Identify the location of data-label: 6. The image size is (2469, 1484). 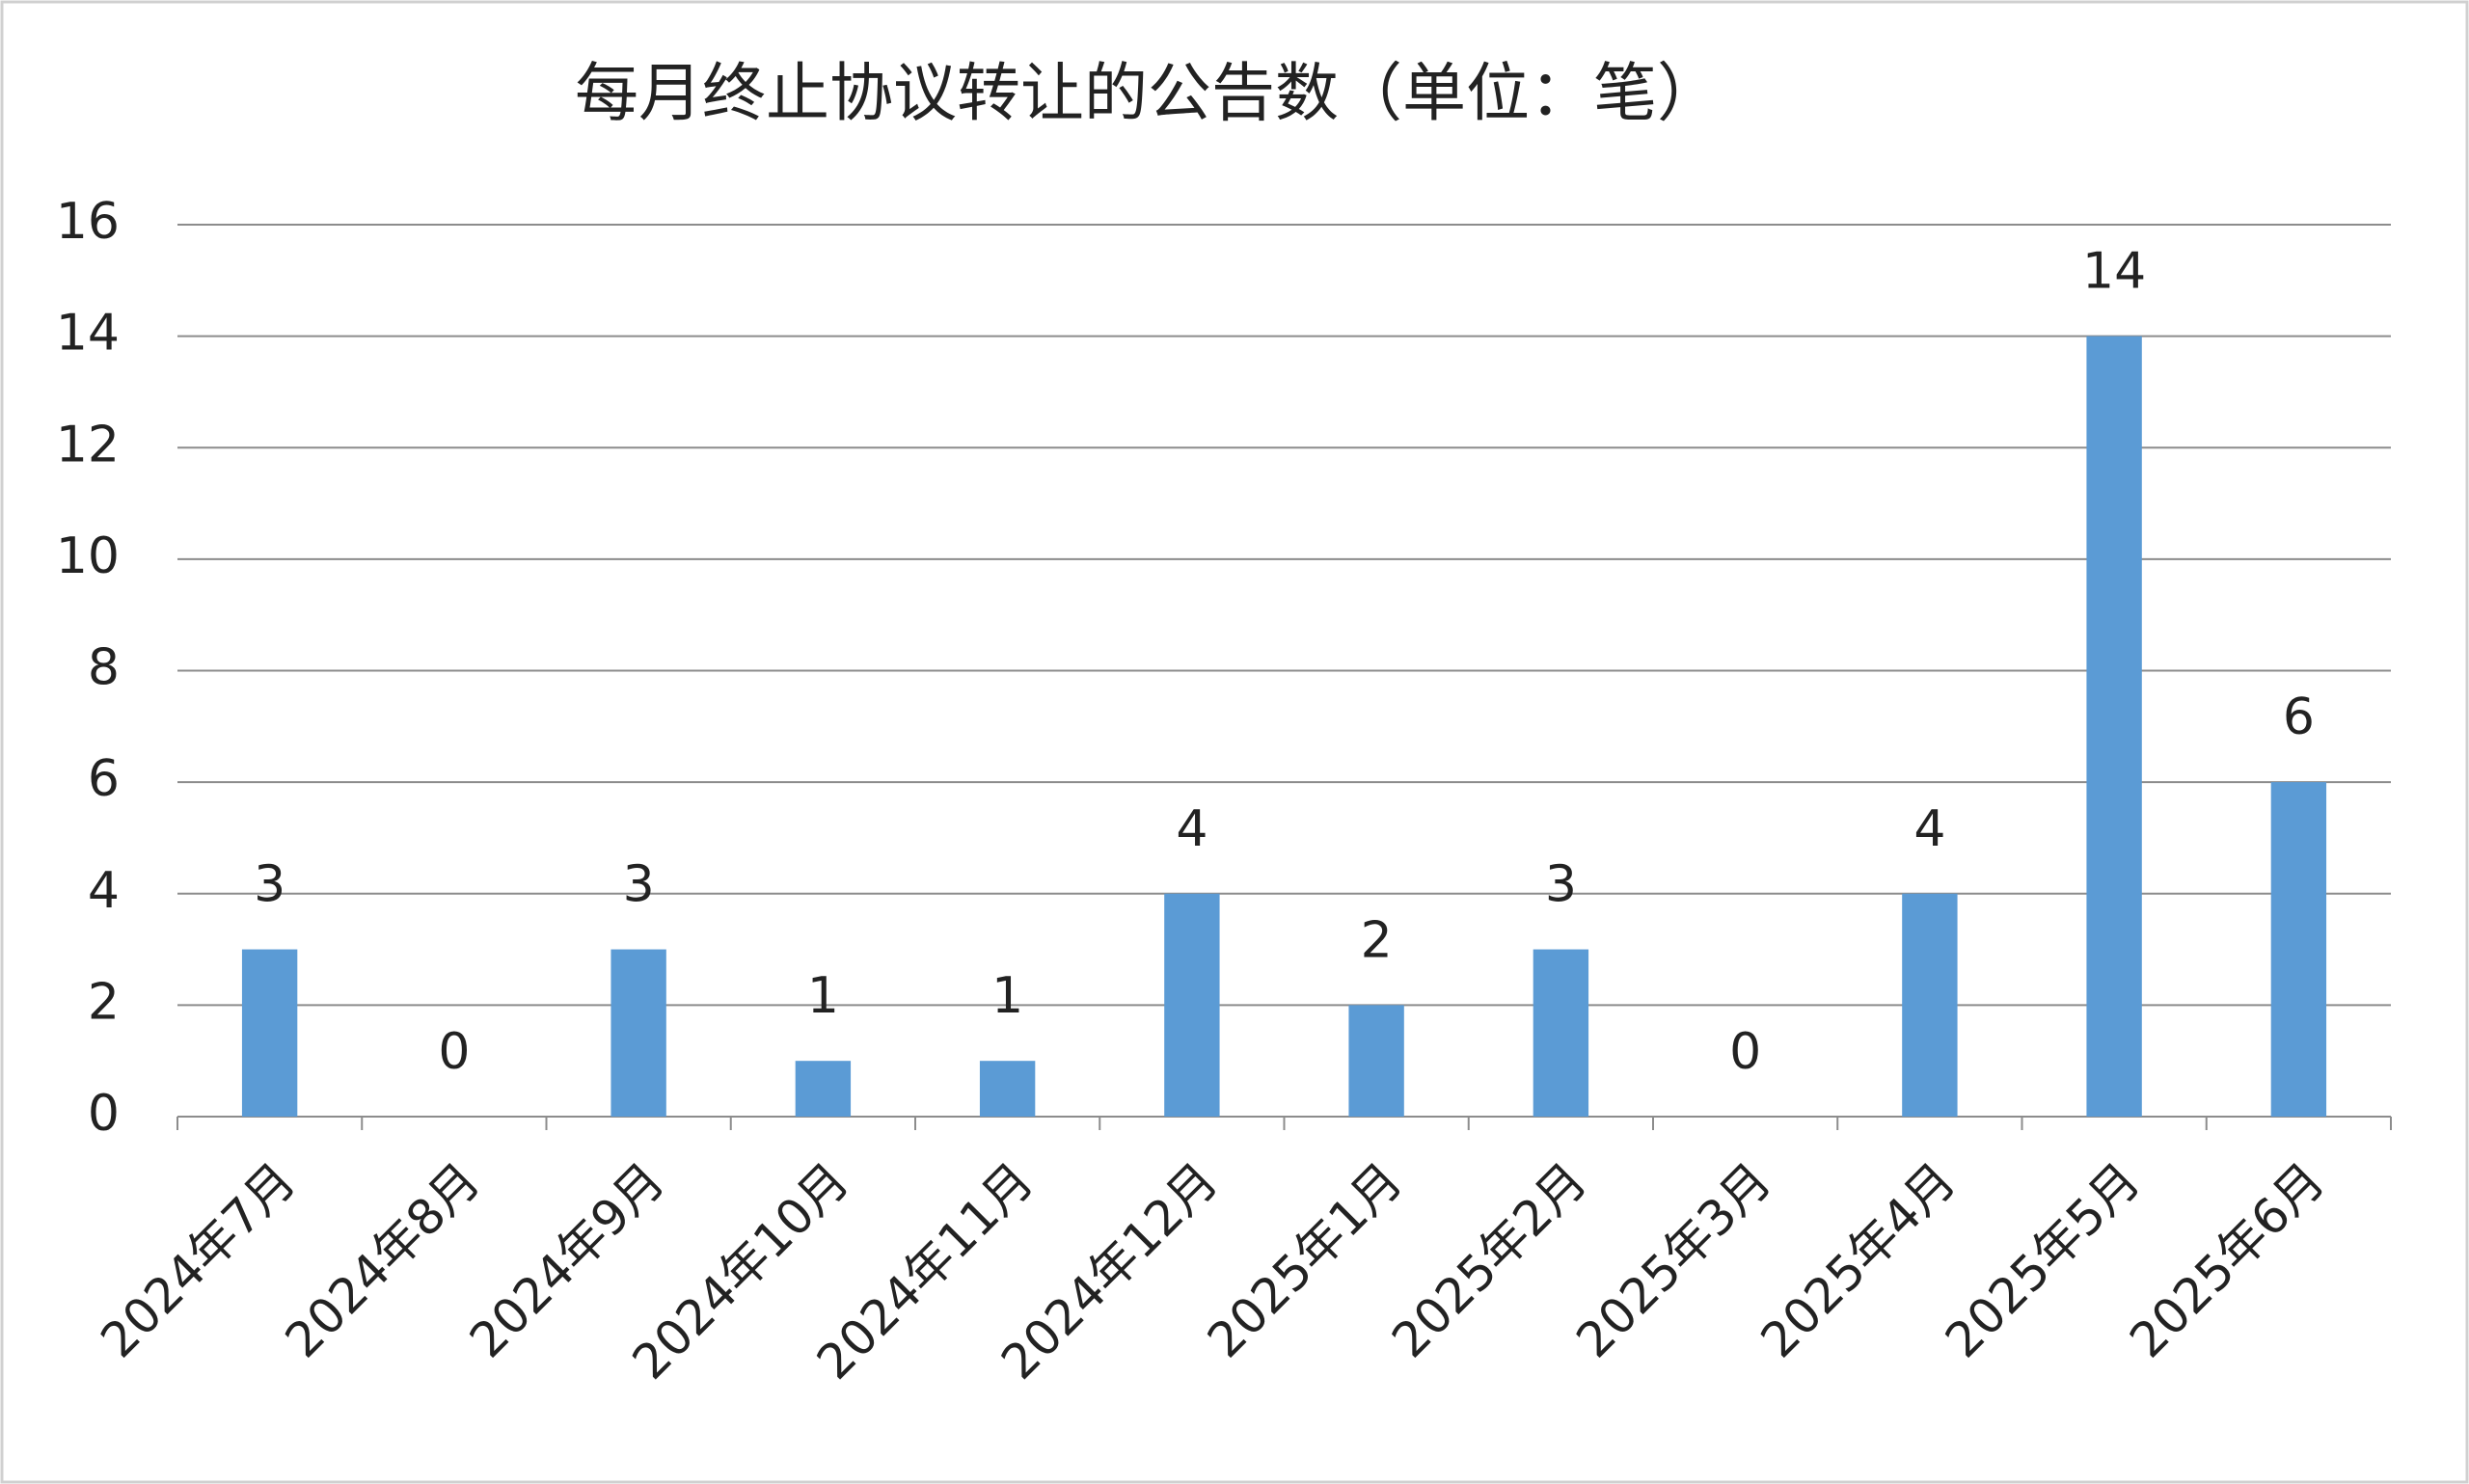
(2299, 717).